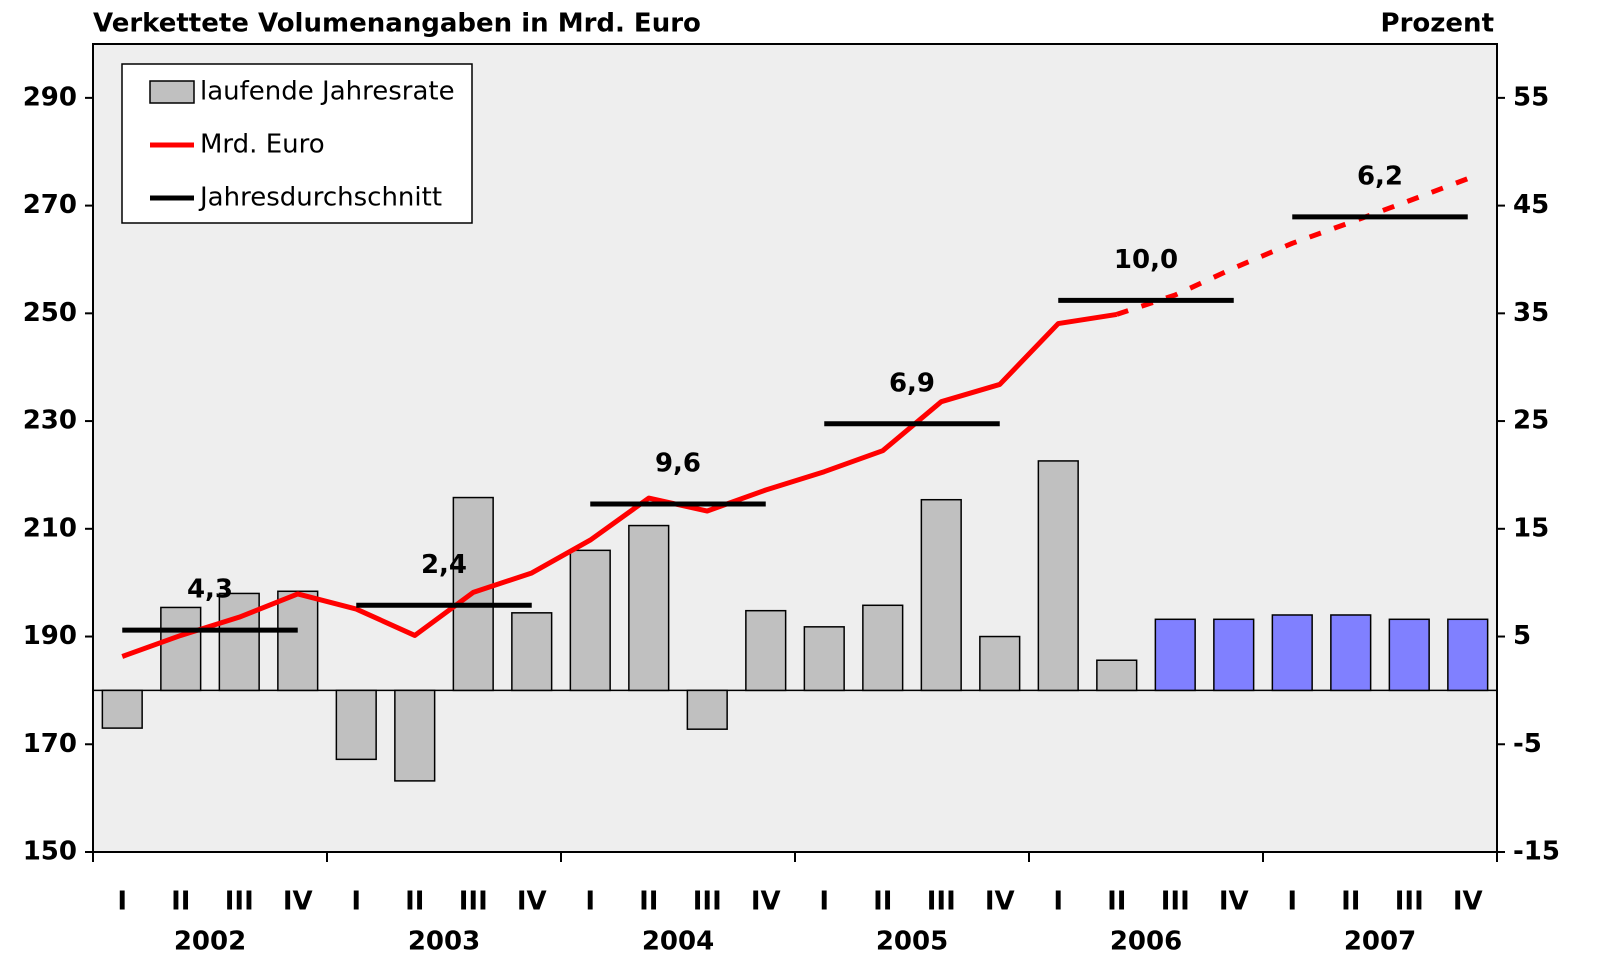 This screenshot has height=979, width=1603. I want to click on legend-label: Mrd. Euro, so click(262, 145).